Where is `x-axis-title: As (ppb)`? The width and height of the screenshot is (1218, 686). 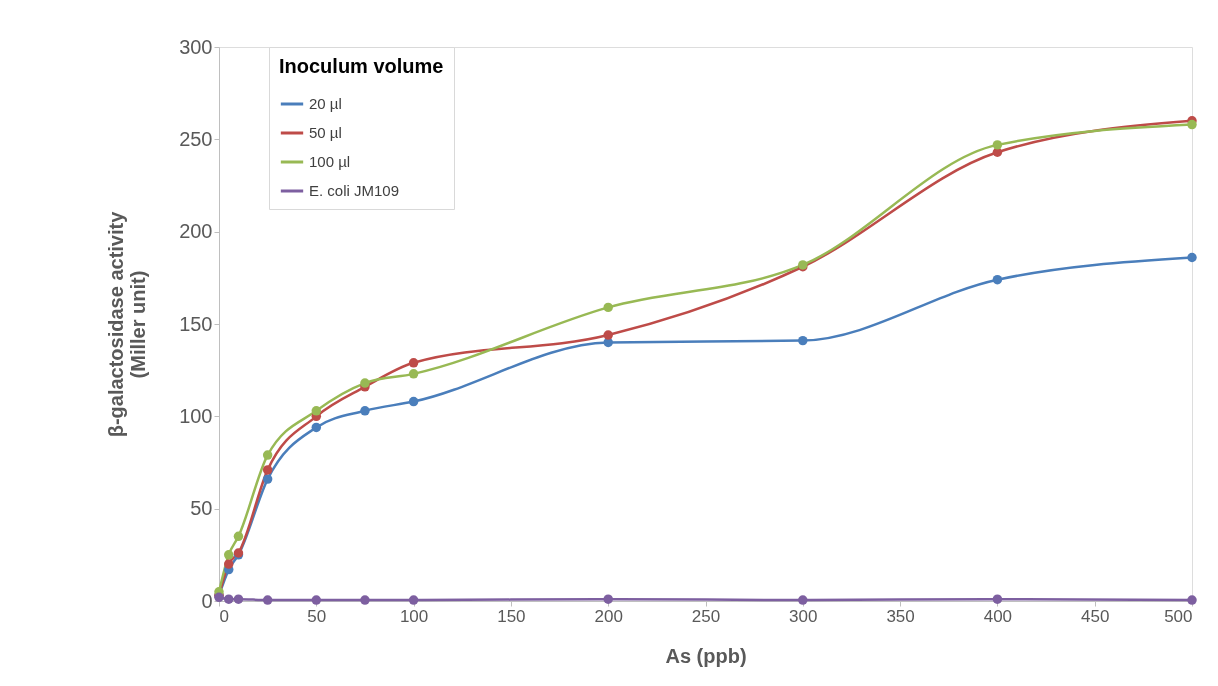
x-axis-title: As (ppb) is located at coordinates (706, 655).